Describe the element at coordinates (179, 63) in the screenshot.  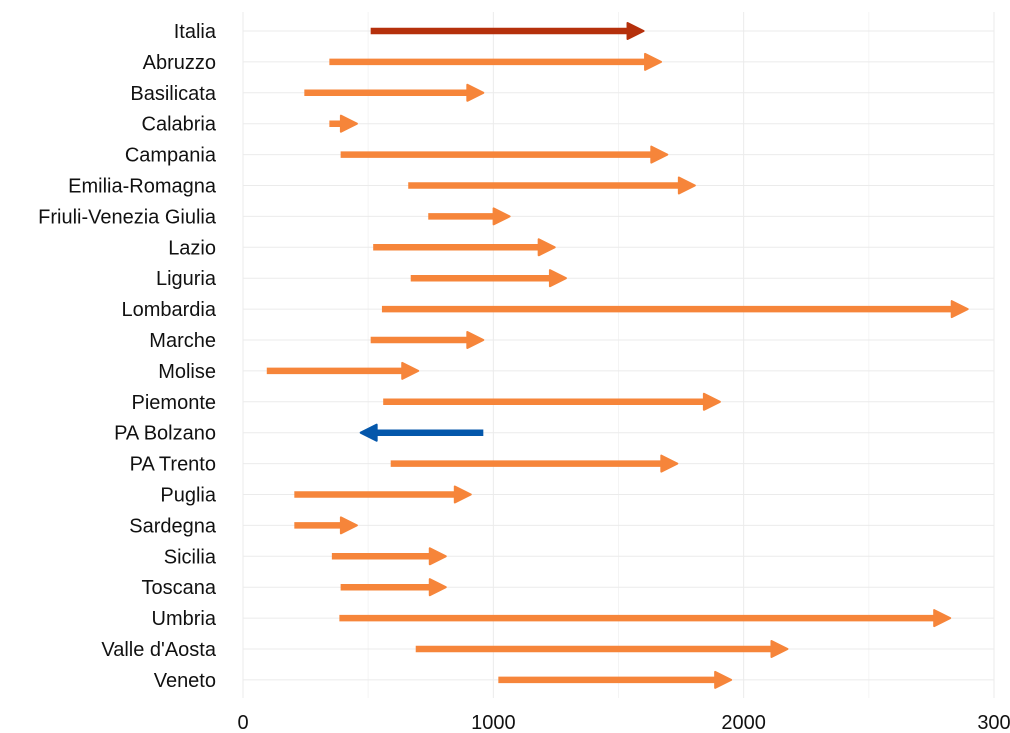
I see `region-label: Abruzzo` at that location.